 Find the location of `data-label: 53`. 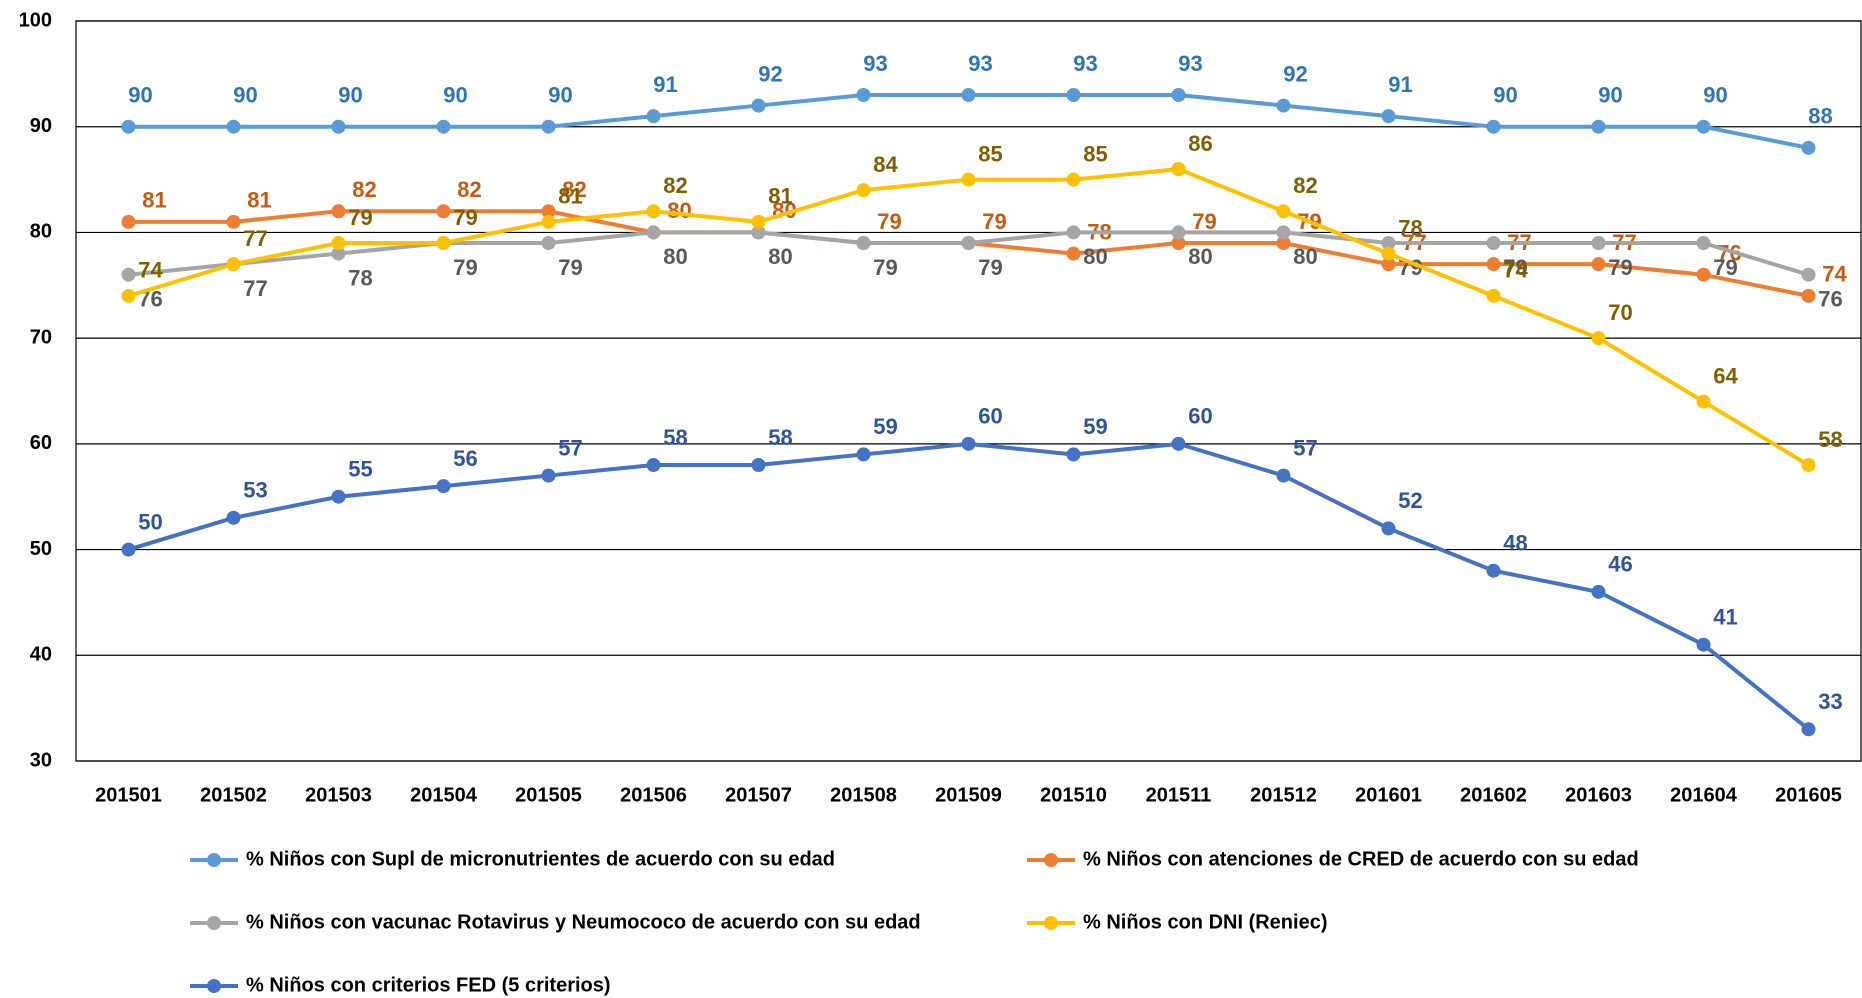

data-label: 53 is located at coordinates (255, 490).